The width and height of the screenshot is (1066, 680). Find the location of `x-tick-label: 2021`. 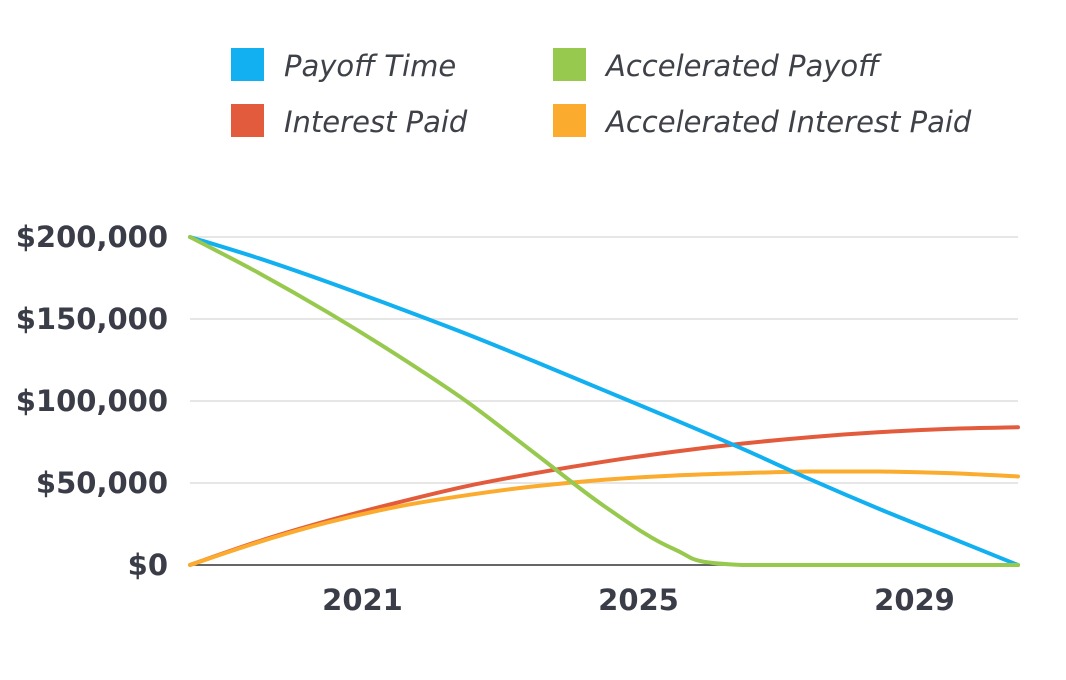

x-tick-label: 2021 is located at coordinates (362, 600).